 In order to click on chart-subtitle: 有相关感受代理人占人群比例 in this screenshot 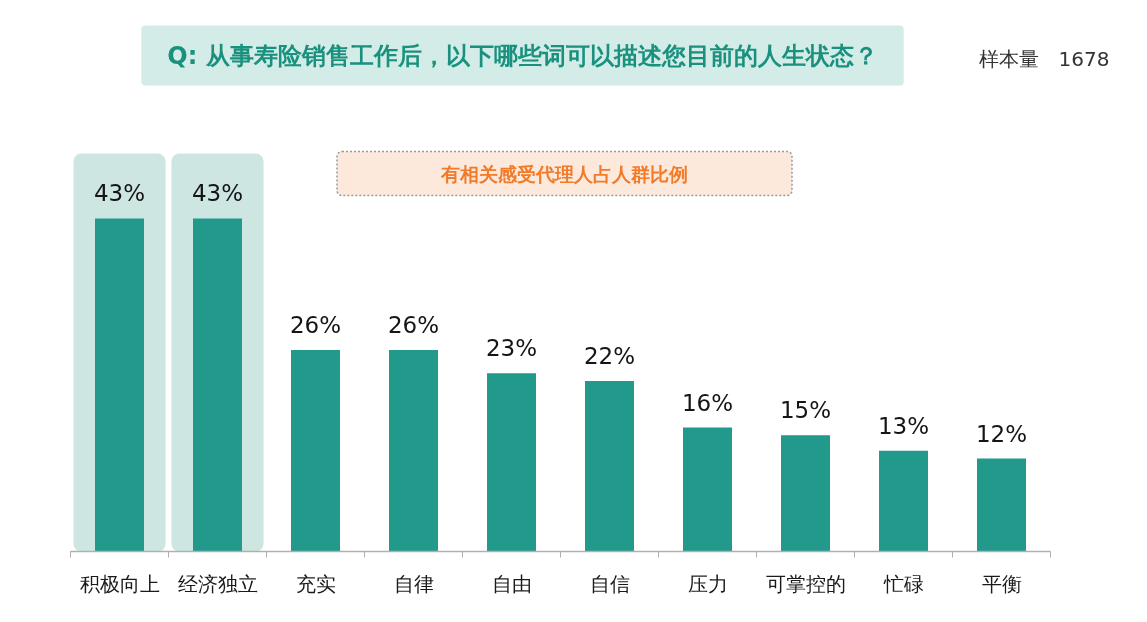, I will do `click(564, 173)`.